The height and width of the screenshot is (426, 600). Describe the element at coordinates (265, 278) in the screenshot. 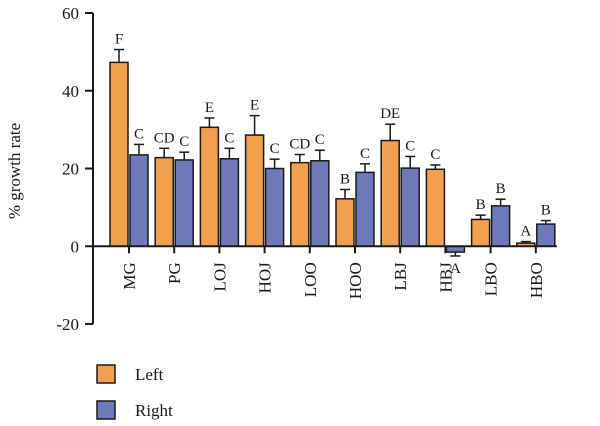

I see `x-tick-label: HOJ` at that location.